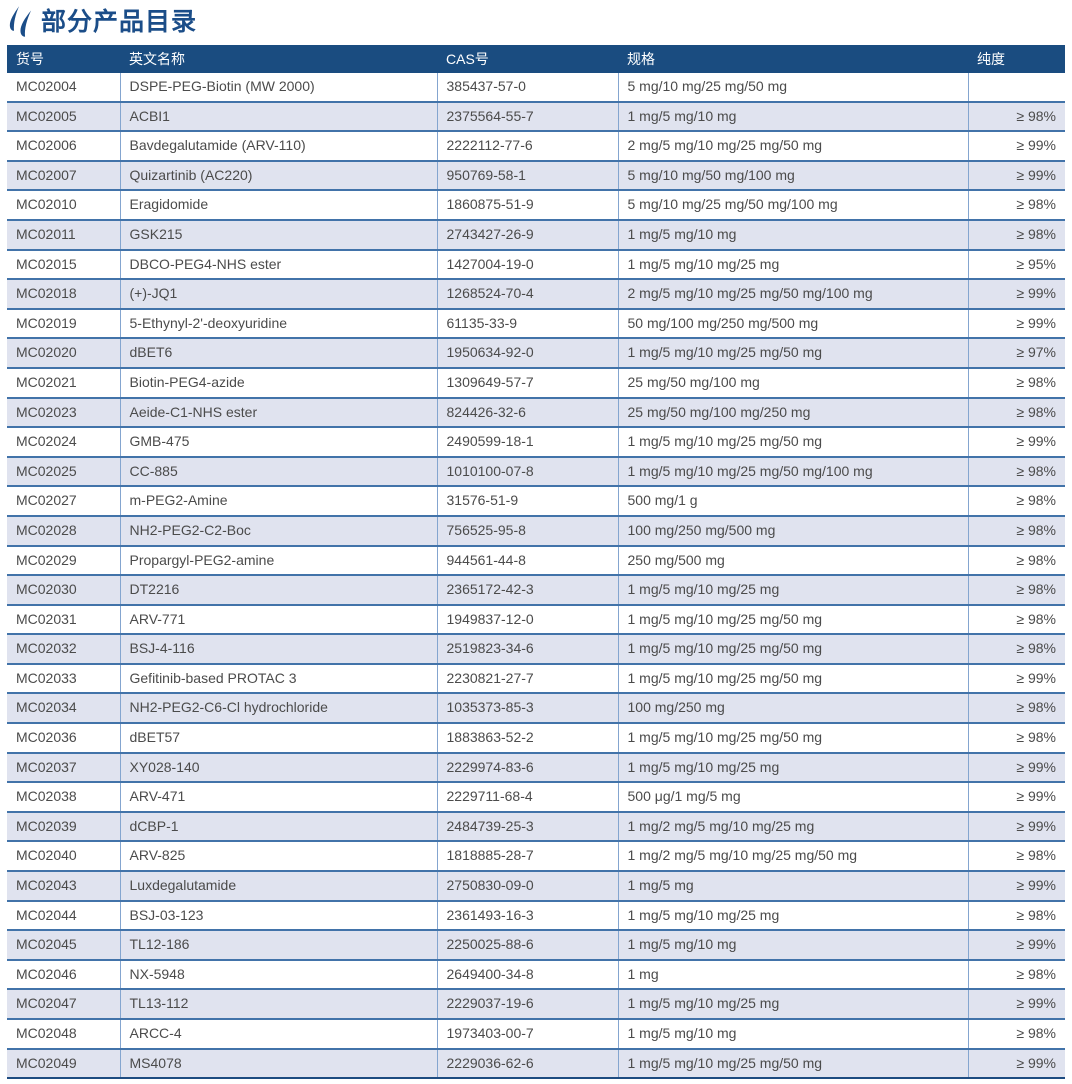 This screenshot has width=1072, height=1084. Describe the element at coordinates (527, 768) in the screenshot. I see `cell-cas-no: 2229974-83-6` at that location.